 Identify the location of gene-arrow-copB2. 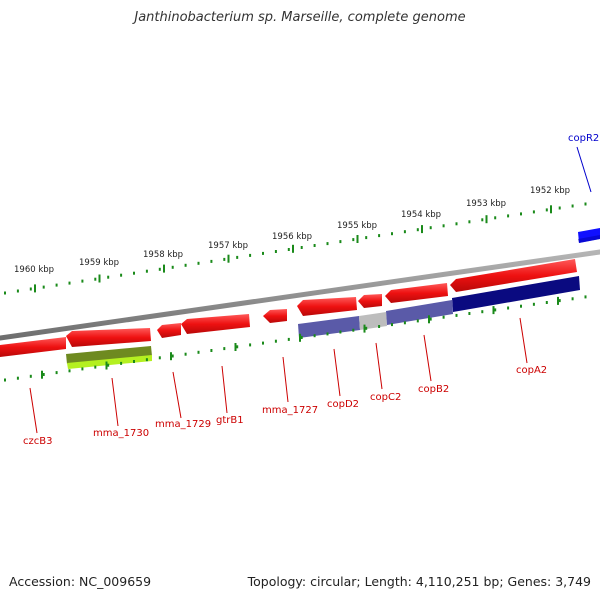
(416, 293).